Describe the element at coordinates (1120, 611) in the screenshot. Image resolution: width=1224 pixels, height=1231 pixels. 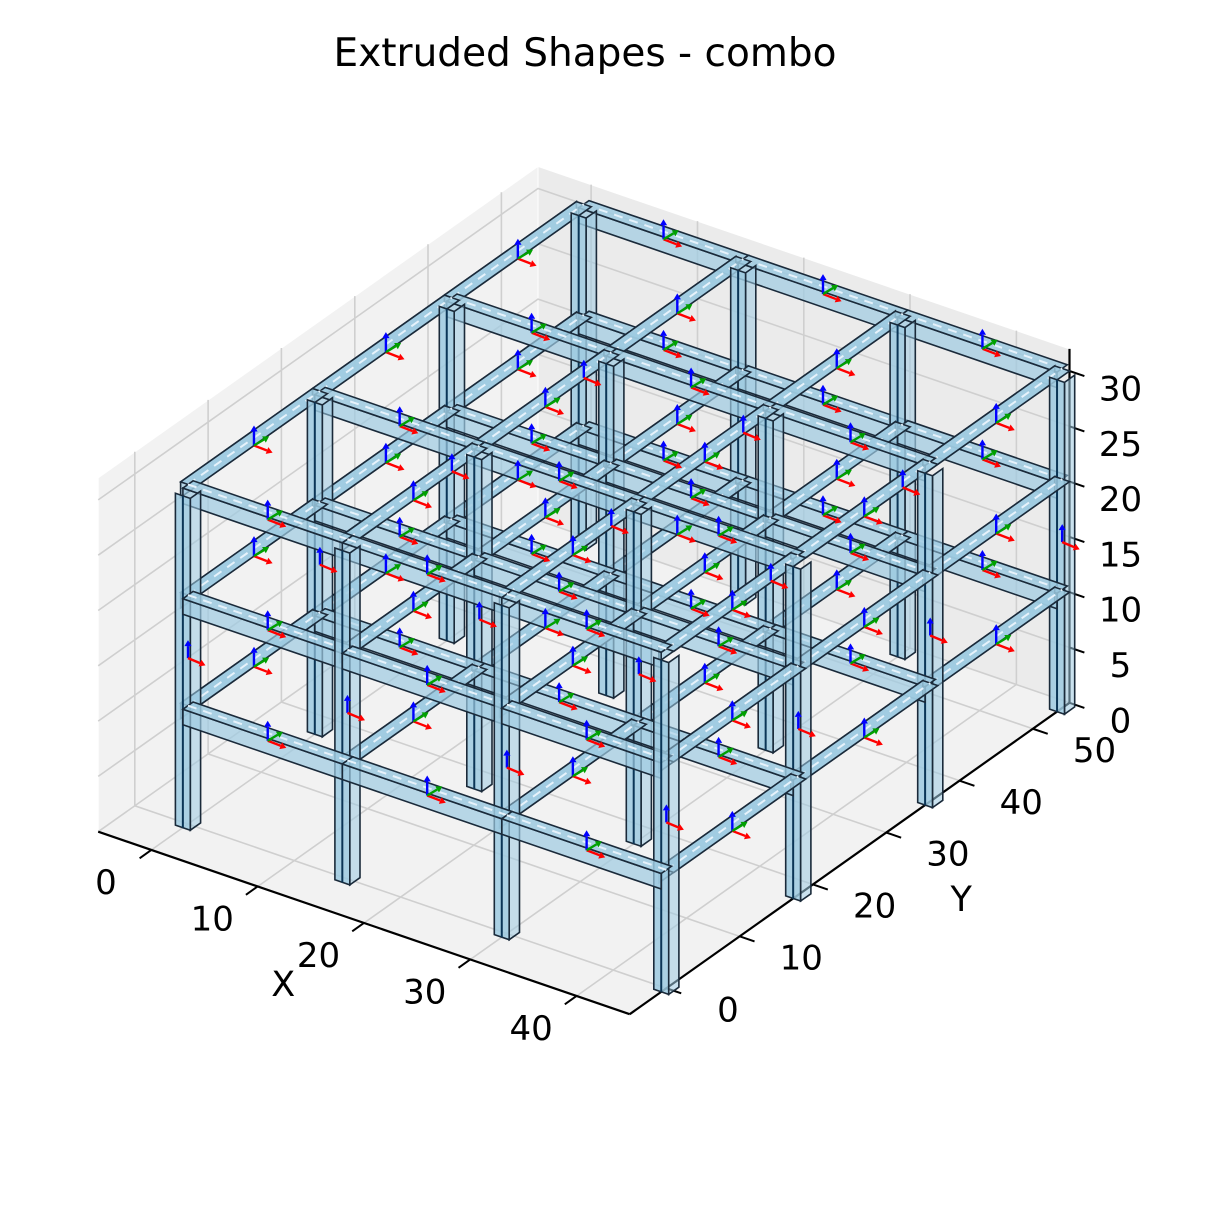
I see `z-tick-label: 10` at that location.